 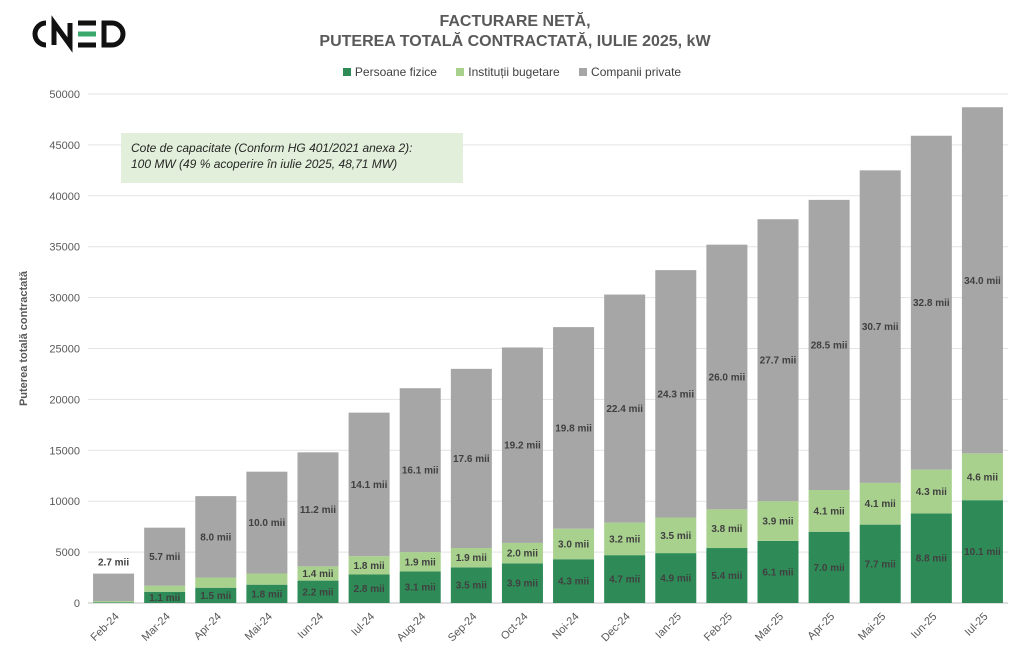 I want to click on data-label: 2.8 mii, so click(x=369, y=589).